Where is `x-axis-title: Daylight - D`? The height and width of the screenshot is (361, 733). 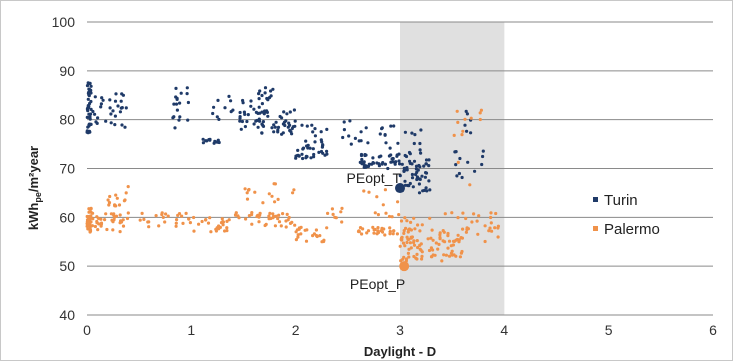
x-axis-title: Daylight - D is located at coordinates (400, 351).